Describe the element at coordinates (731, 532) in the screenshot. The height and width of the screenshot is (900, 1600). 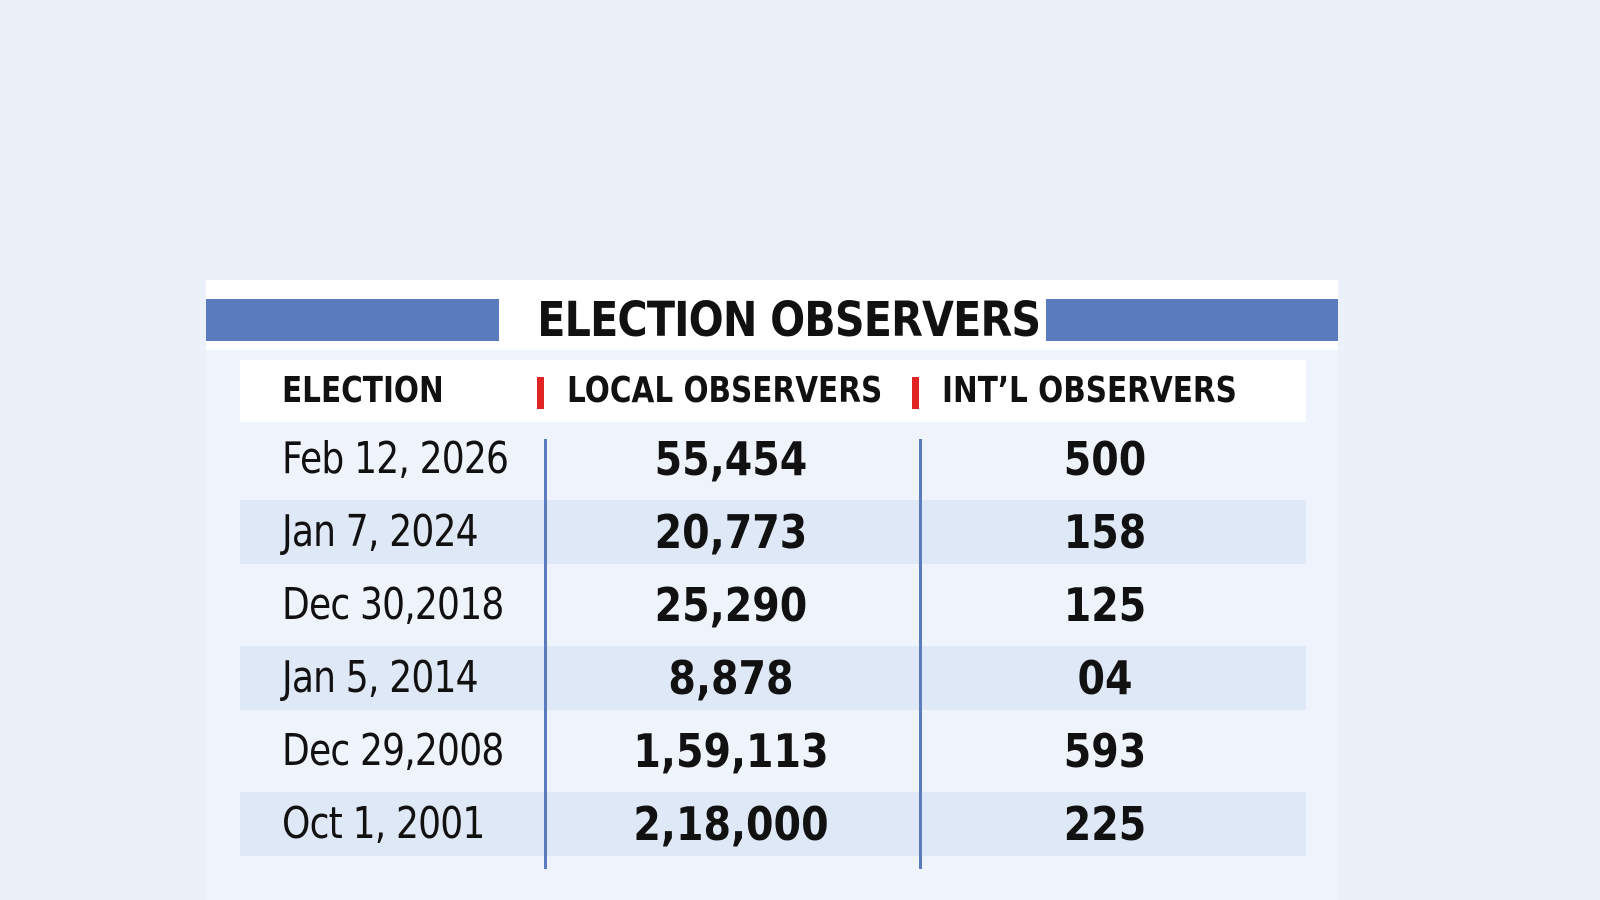
I see `local-observers-cell: 20,773` at that location.